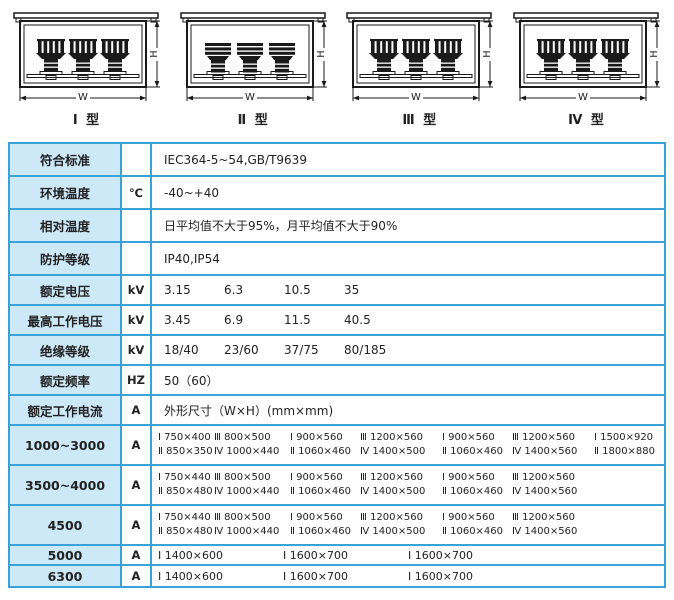  What do you see at coordinates (365, 350) in the screenshot?
I see `value-col: 80/185` at bounding box center [365, 350].